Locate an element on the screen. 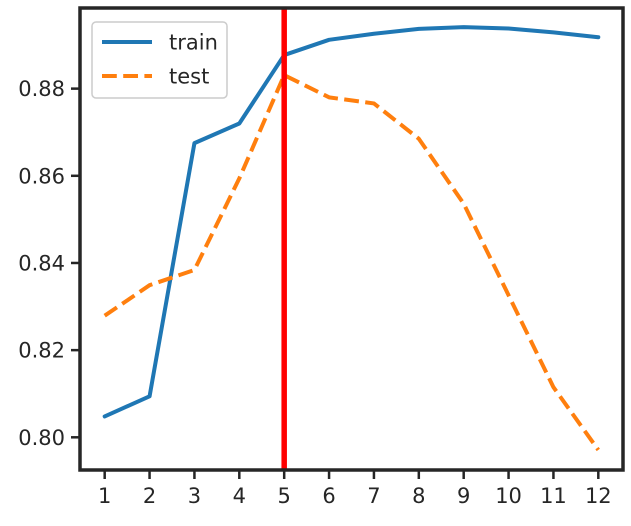 Image resolution: width=631 pixels, height=526 pixels. x-tick-label: 5 is located at coordinates (283, 496).